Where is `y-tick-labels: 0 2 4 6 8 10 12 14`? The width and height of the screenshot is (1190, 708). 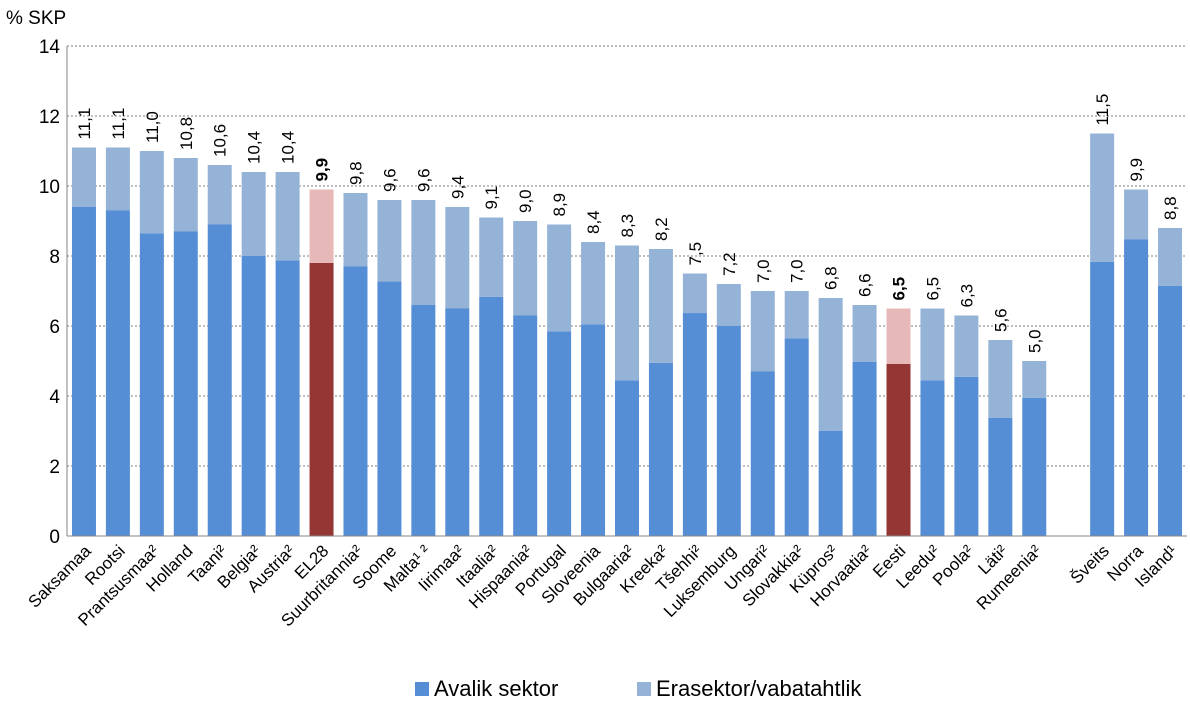 y-tick-labels: 0 2 4 6 8 10 12 14 is located at coordinates (50, 292).